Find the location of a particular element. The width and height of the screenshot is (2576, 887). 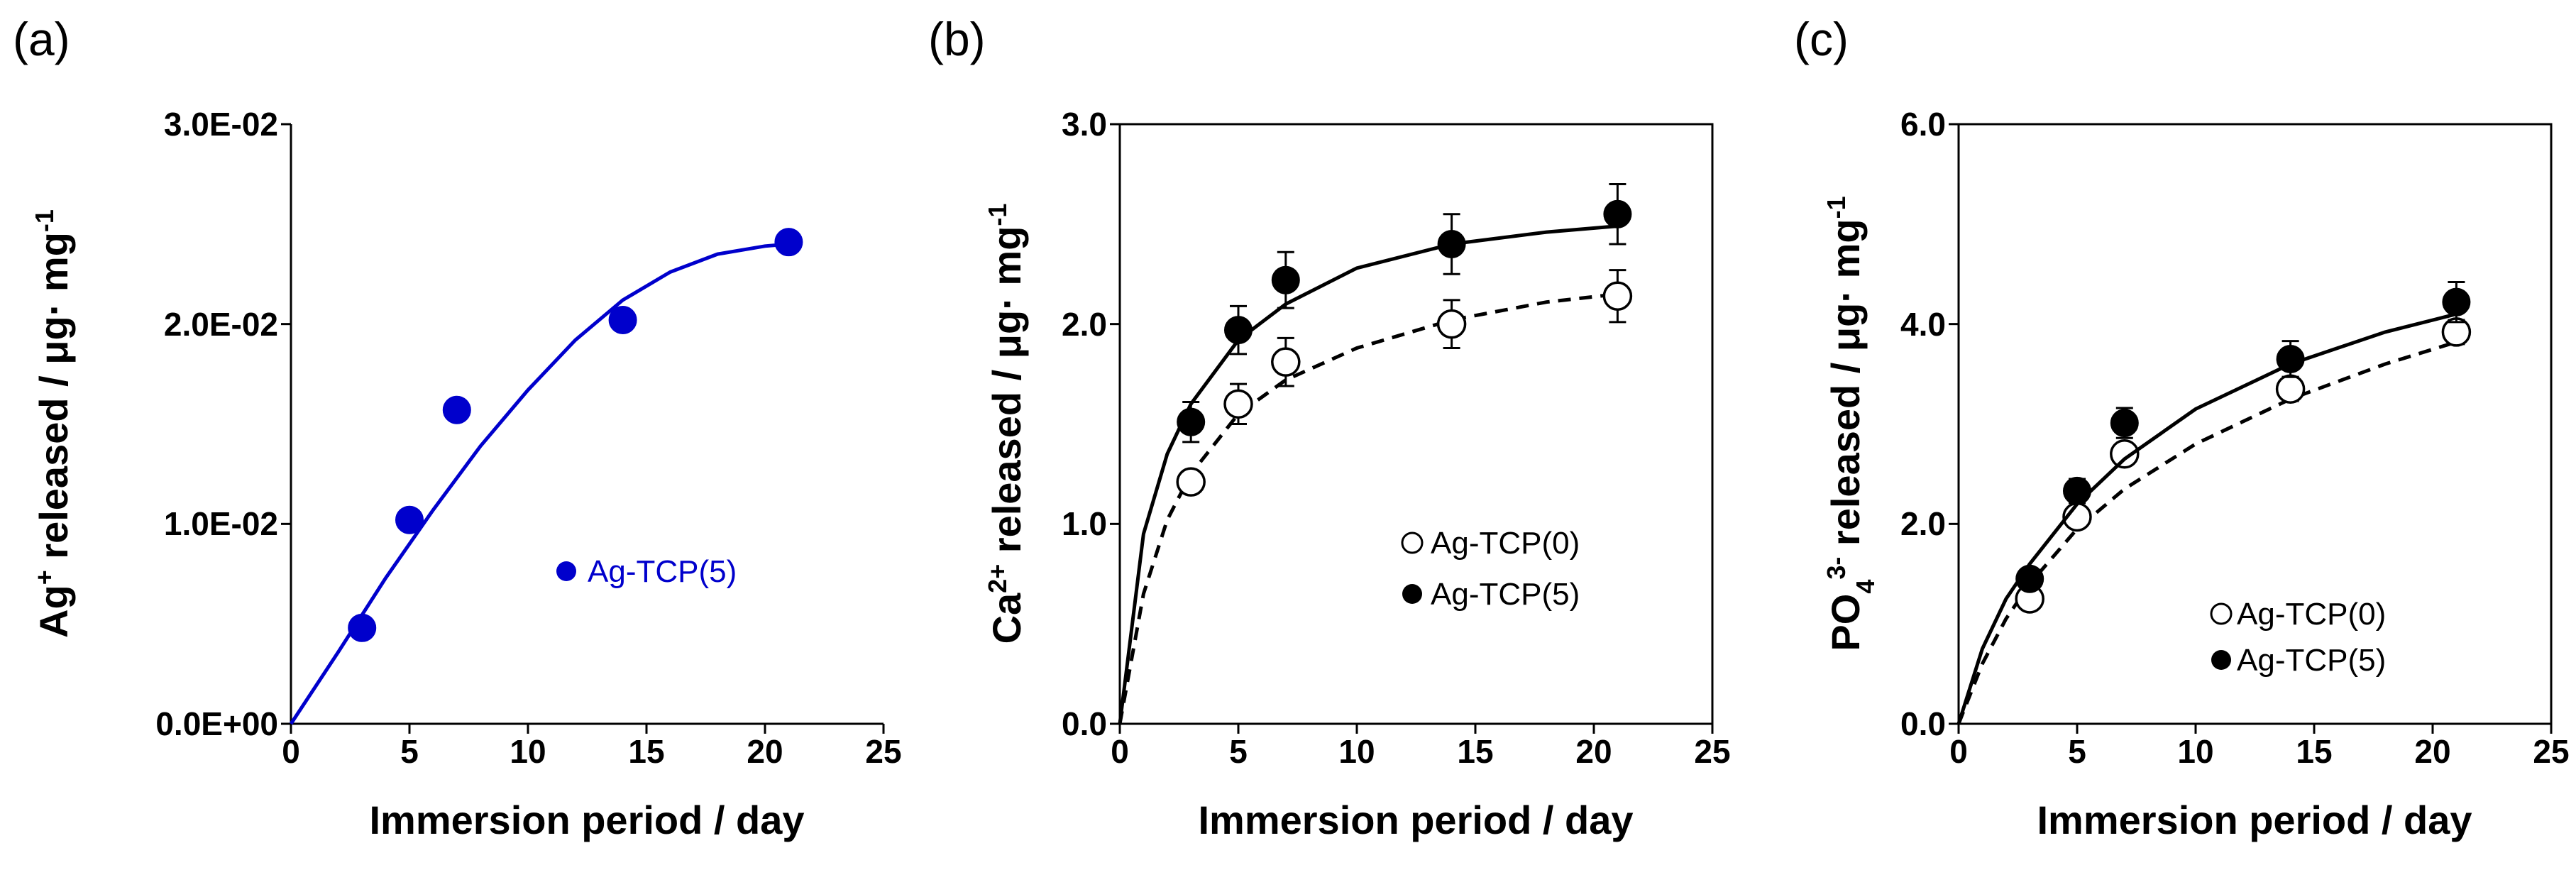

legend: Ag-TCP(5) is located at coordinates (646, 571).